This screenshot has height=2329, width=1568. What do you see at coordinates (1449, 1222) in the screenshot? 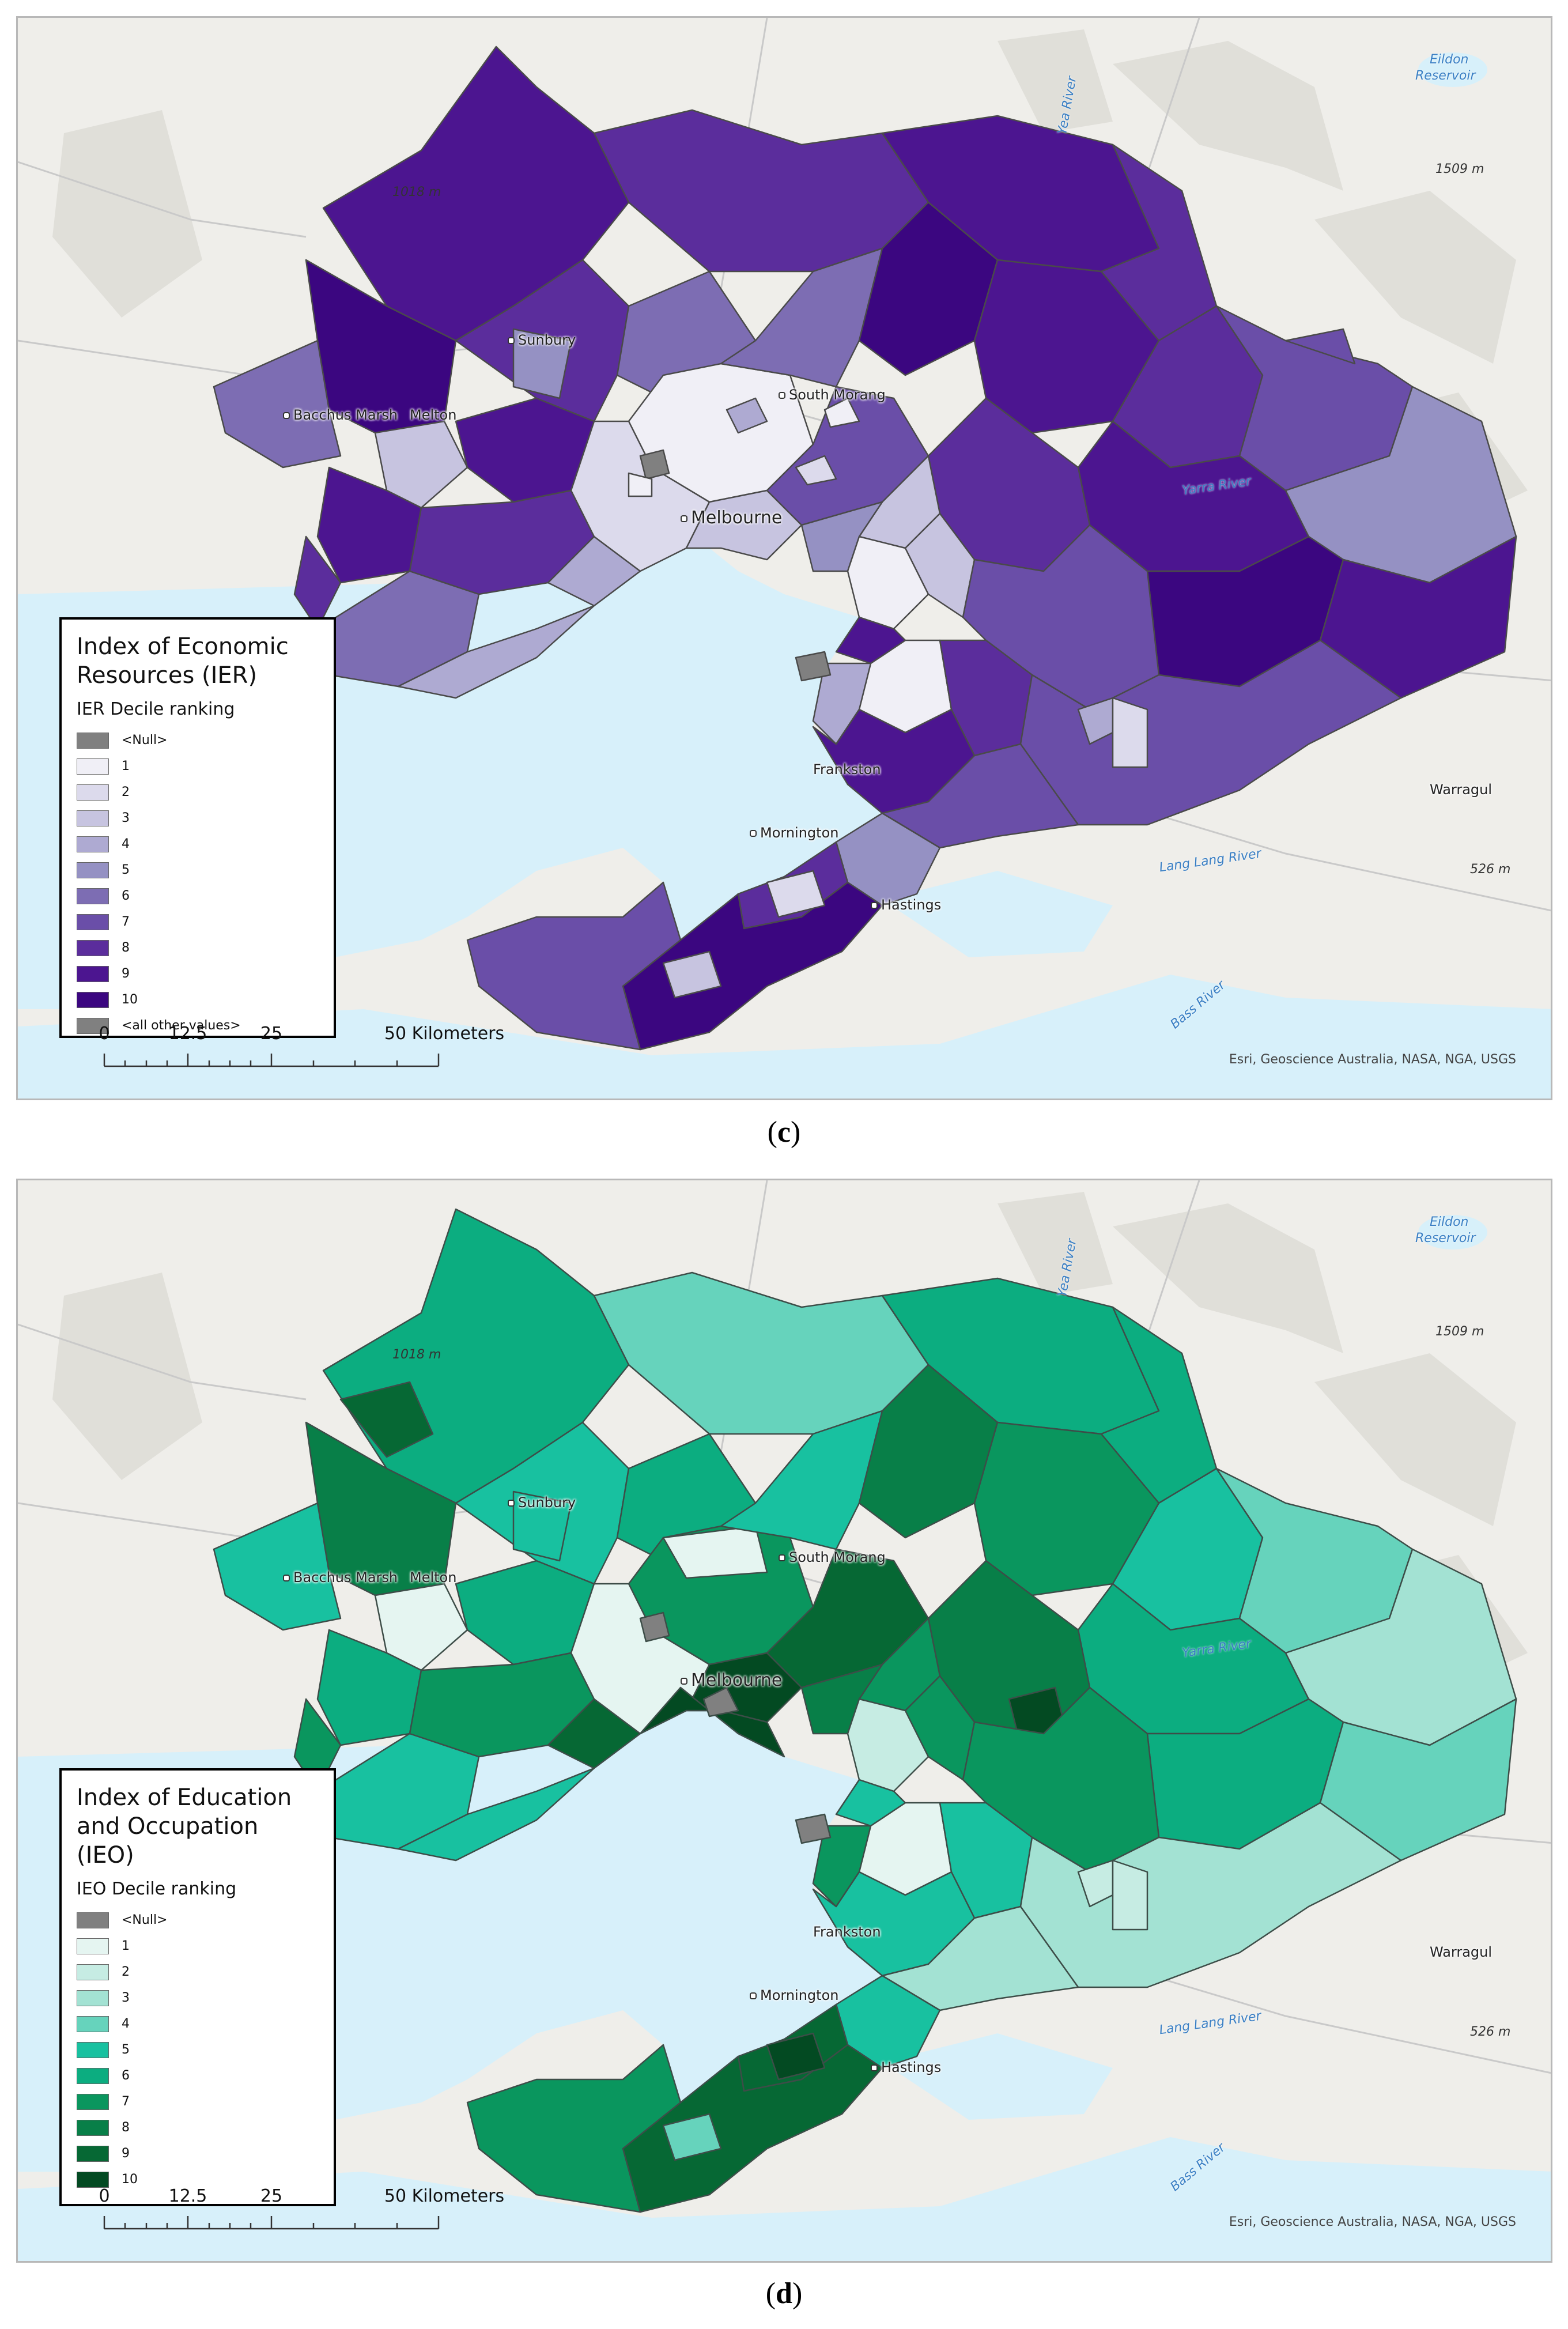
I see `water-label: Eildon` at bounding box center [1449, 1222].